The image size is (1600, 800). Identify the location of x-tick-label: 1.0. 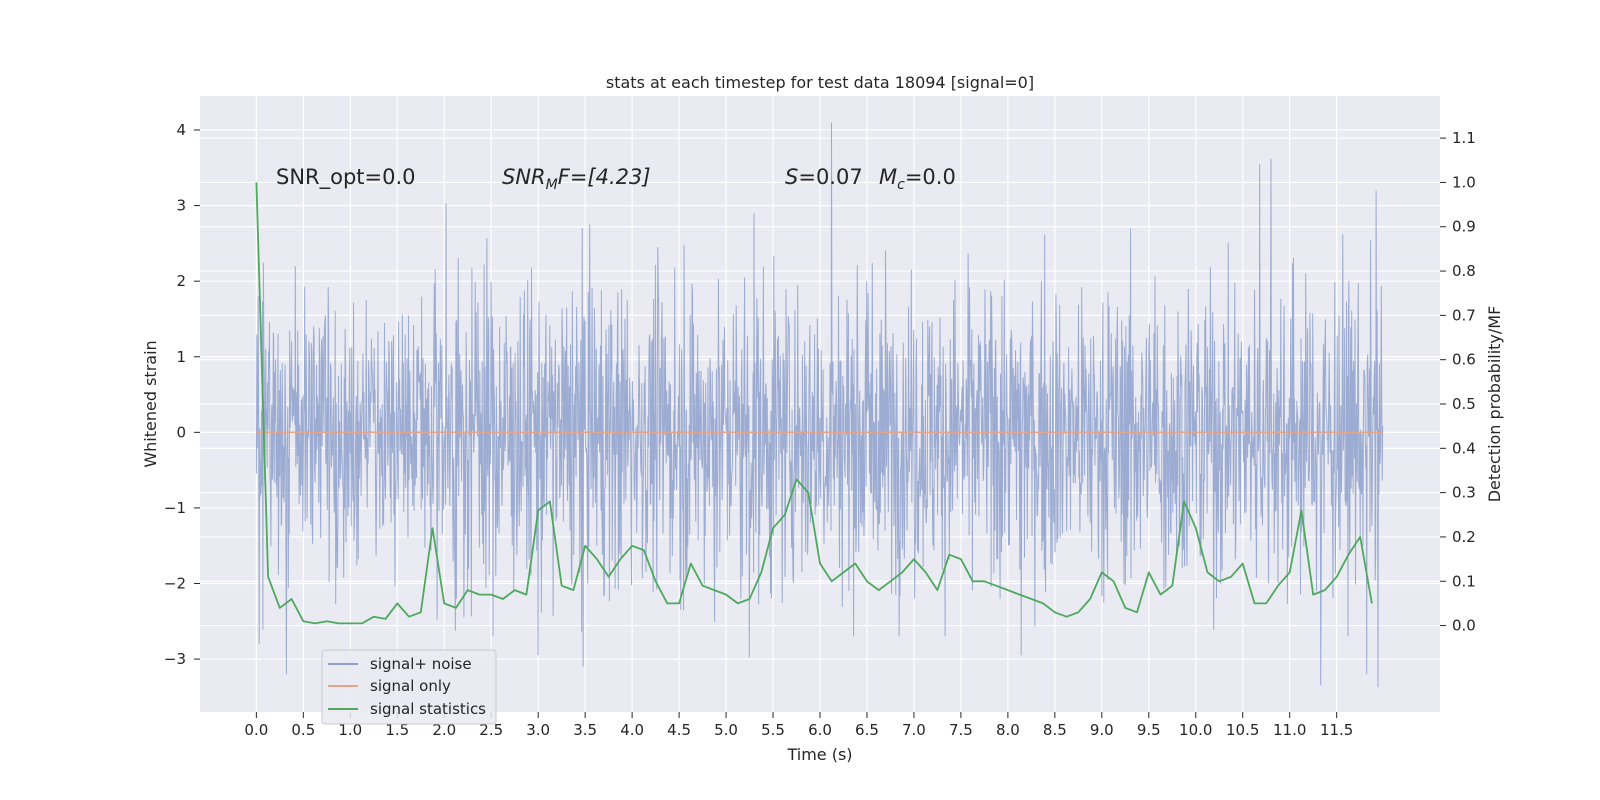
(350, 730).